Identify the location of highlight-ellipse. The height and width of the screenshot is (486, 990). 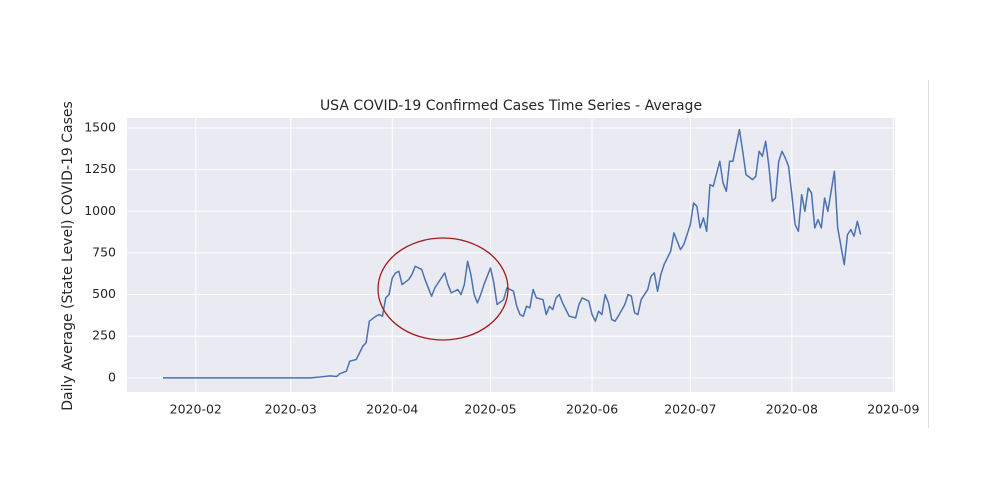
(443, 289).